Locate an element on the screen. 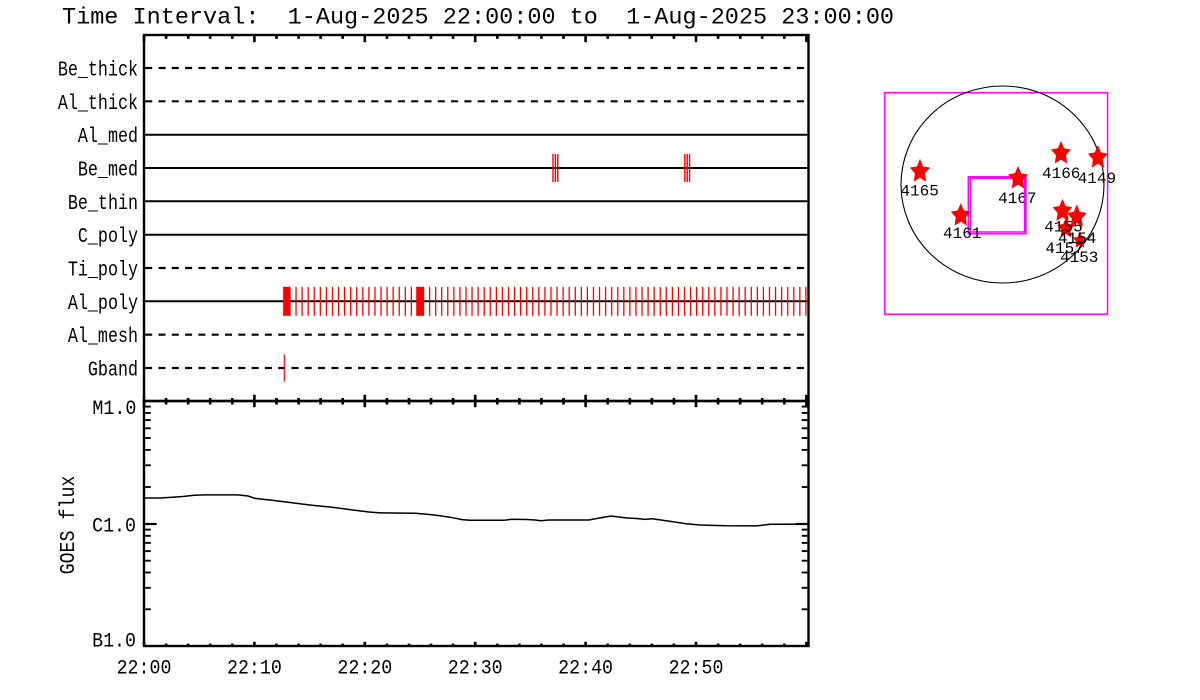 This screenshot has height=700, width=1200. svg-text: GOES flux is located at coordinates (68, 525).